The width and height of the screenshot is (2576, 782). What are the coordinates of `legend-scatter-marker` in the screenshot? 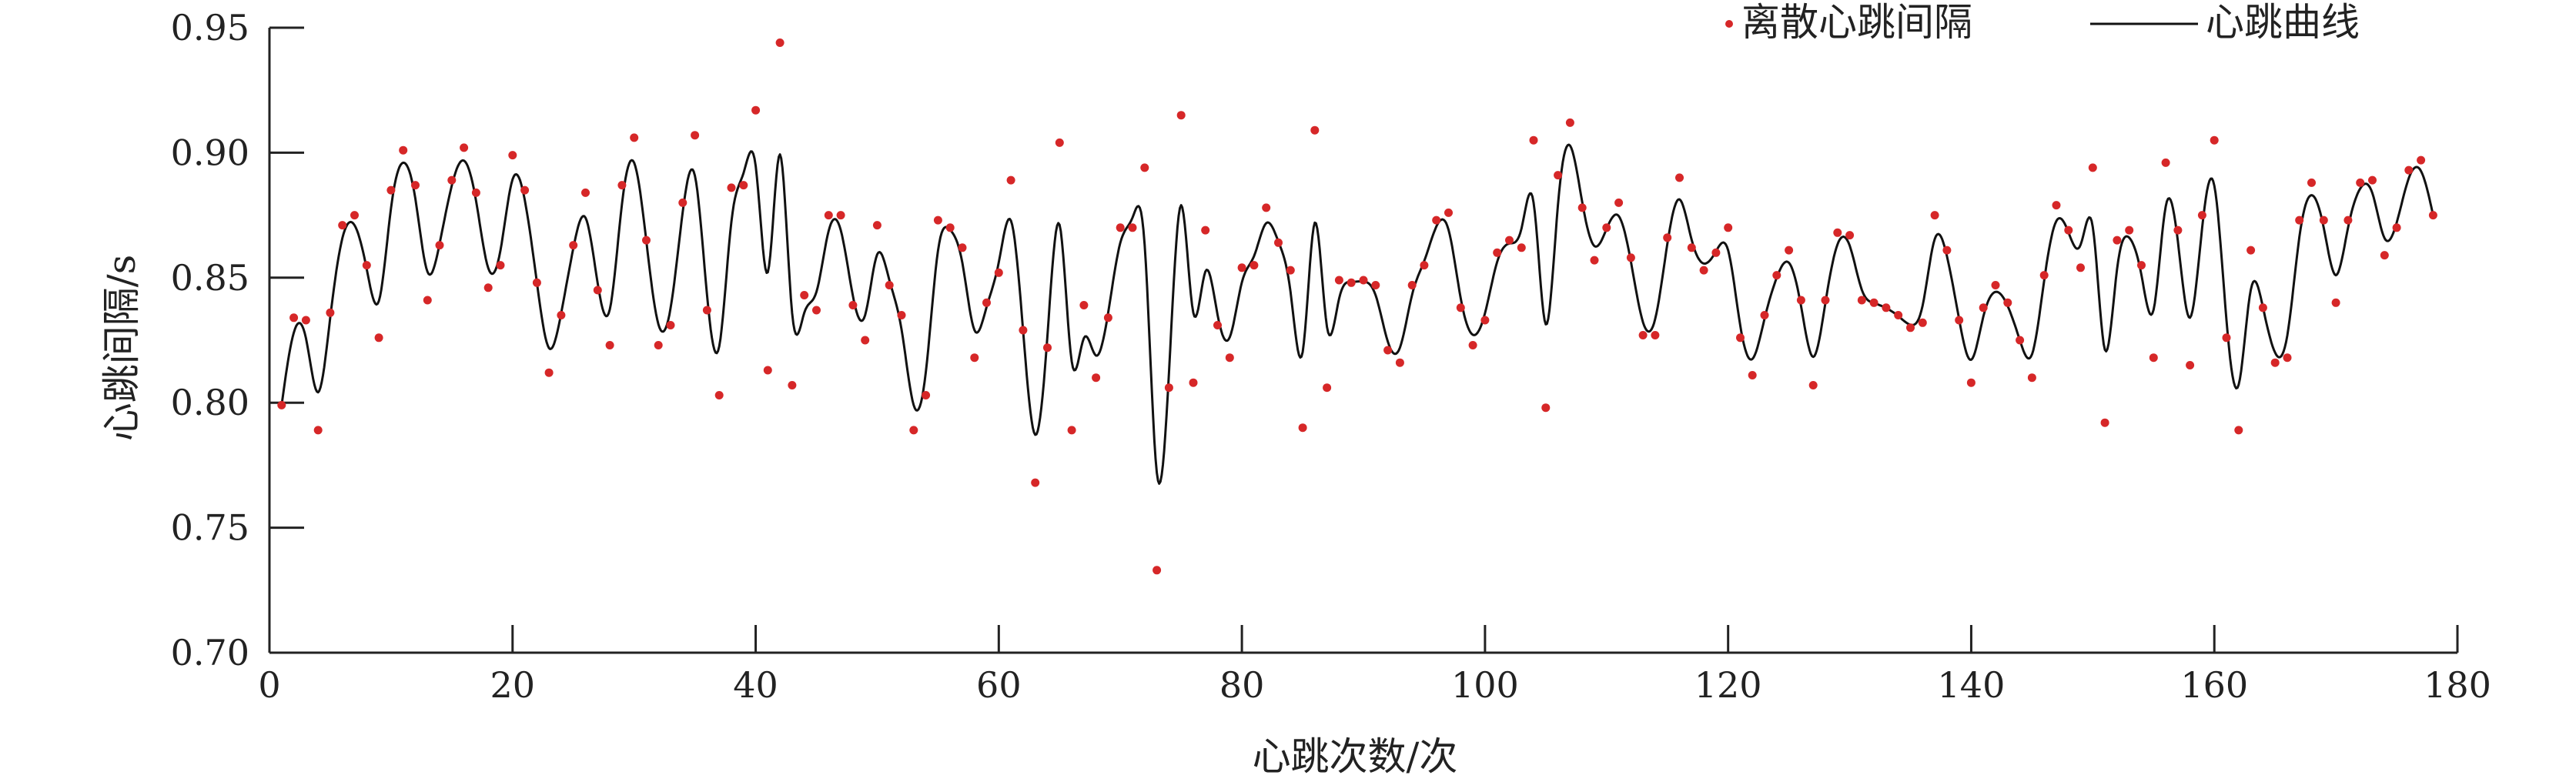 It's located at (1729, 24).